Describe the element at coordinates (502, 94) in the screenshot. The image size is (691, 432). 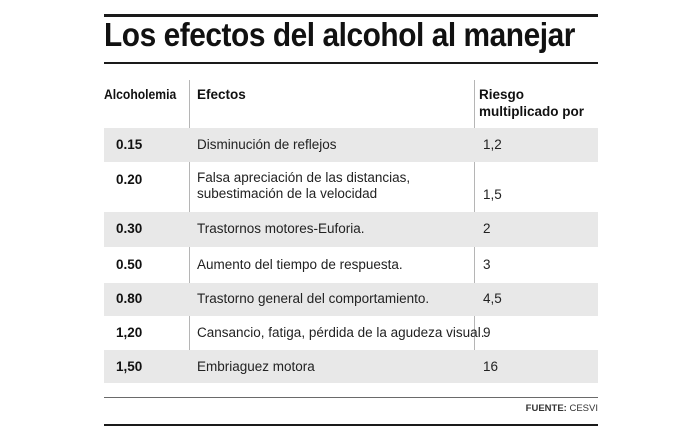
I see `header-riesgo-line1: Riesgo` at that location.